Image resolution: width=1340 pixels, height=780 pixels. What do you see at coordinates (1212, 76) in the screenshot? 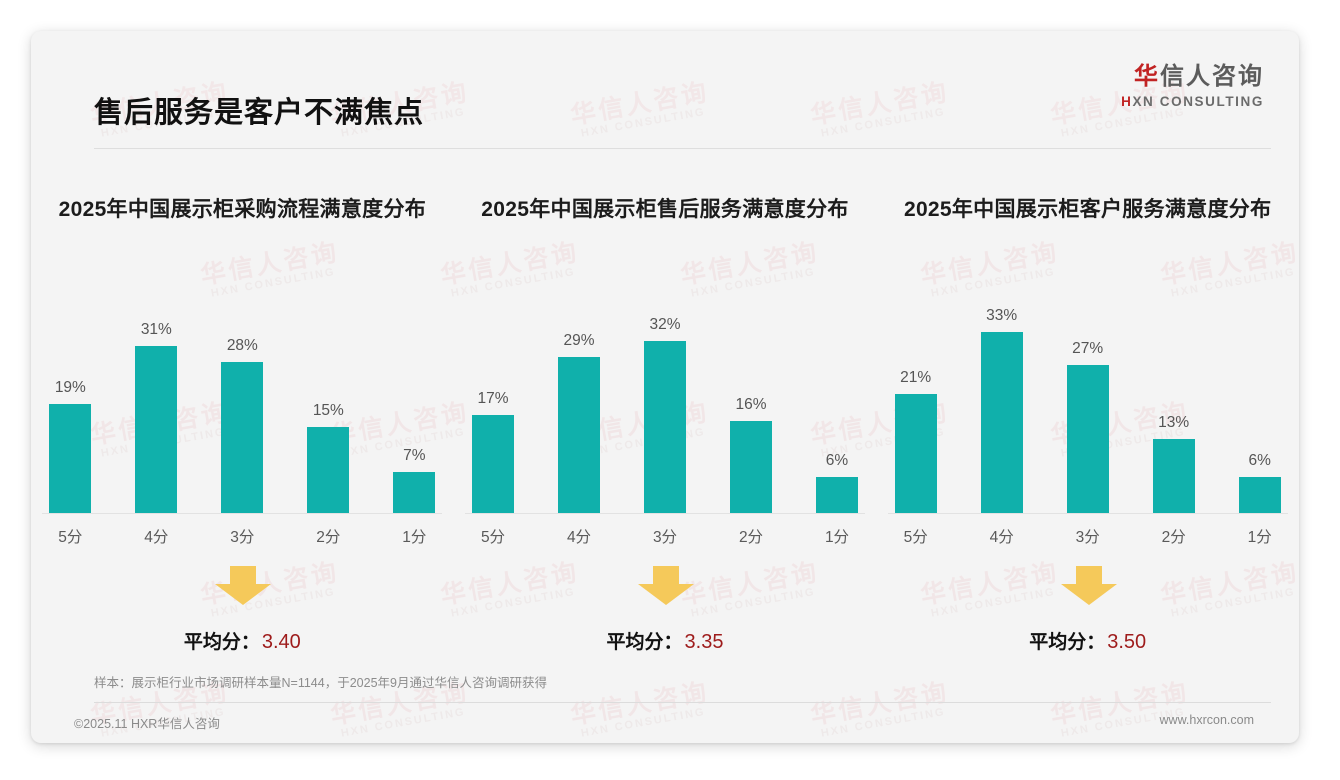
I see `brand-logo-cn-rest: 信人咨询` at bounding box center [1212, 76].